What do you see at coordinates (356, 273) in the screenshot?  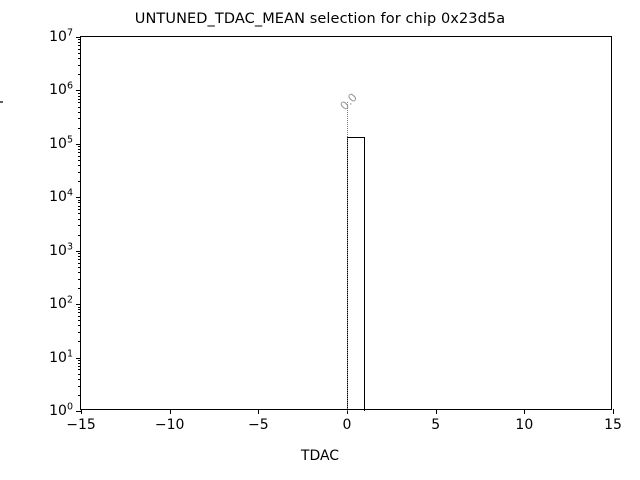 I see `histogram-bar` at bounding box center [356, 273].